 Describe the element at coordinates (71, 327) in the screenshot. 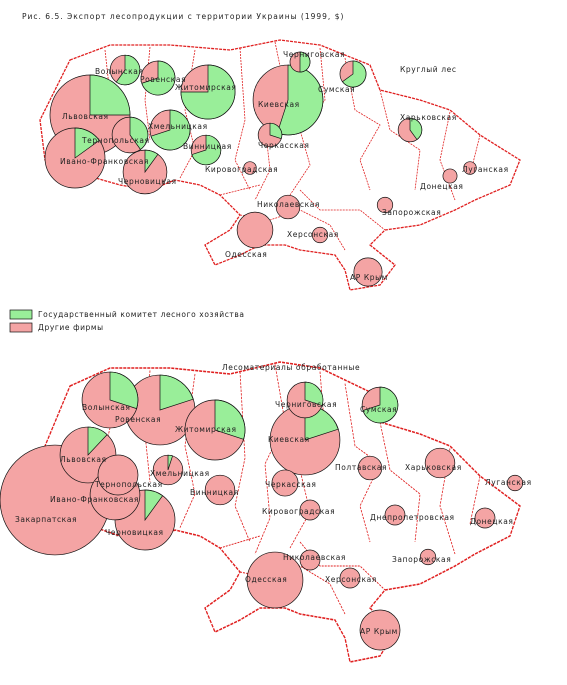

I see `legend-label: Другие фирмы` at that location.